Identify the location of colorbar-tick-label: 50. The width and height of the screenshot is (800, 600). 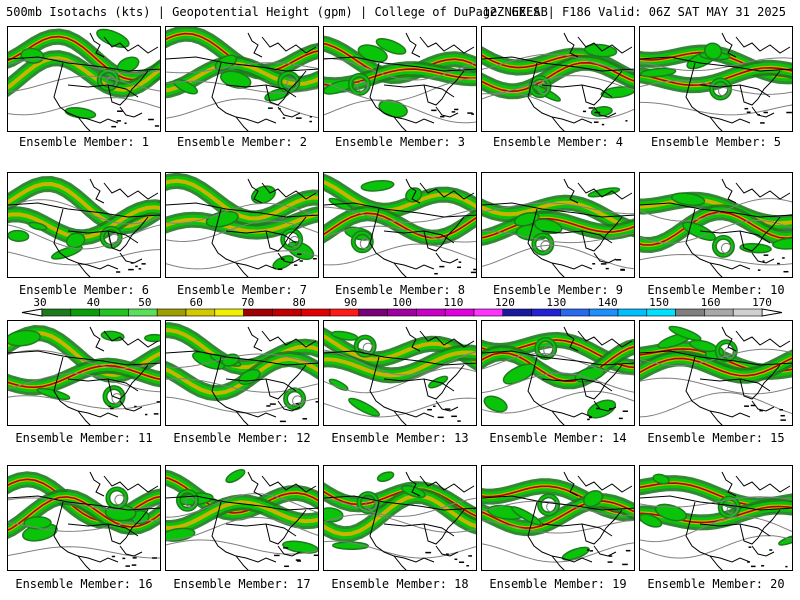
(144, 303).